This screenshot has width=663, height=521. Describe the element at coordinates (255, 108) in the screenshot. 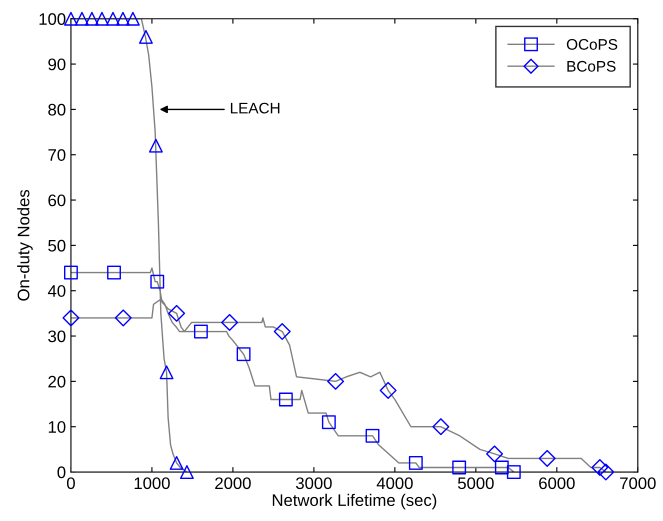

I see `annotation: LEACH` at that location.